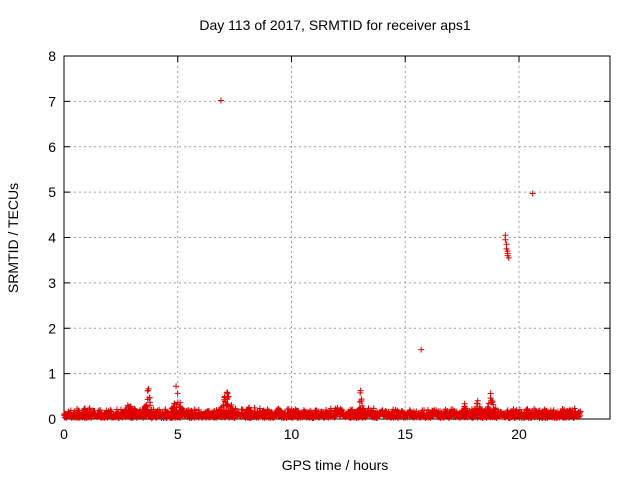 The height and width of the screenshot is (480, 640). What do you see at coordinates (52, 101) in the screenshot?
I see `y-tick-label: 7` at bounding box center [52, 101].